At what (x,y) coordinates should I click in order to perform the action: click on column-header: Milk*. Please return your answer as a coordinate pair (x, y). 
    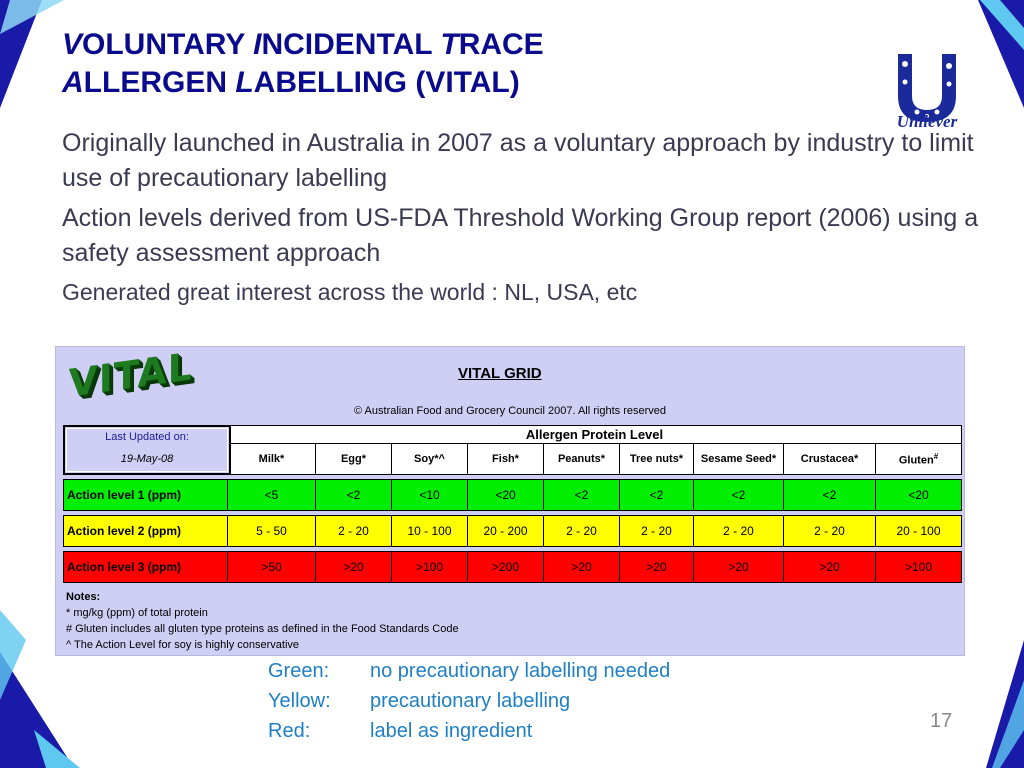
    Looking at the image, I should click on (271, 459).